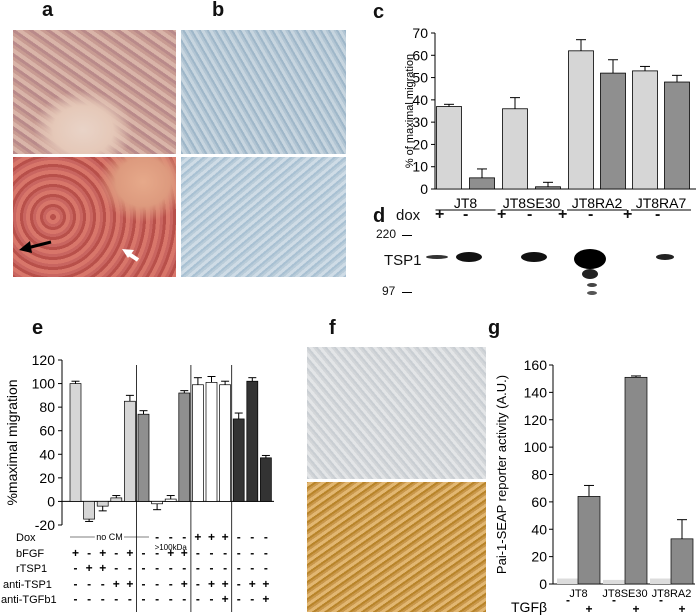 The image size is (699, 615). Describe the element at coordinates (47, 431) in the screenshot. I see `y-tick-label: 60` at that location.